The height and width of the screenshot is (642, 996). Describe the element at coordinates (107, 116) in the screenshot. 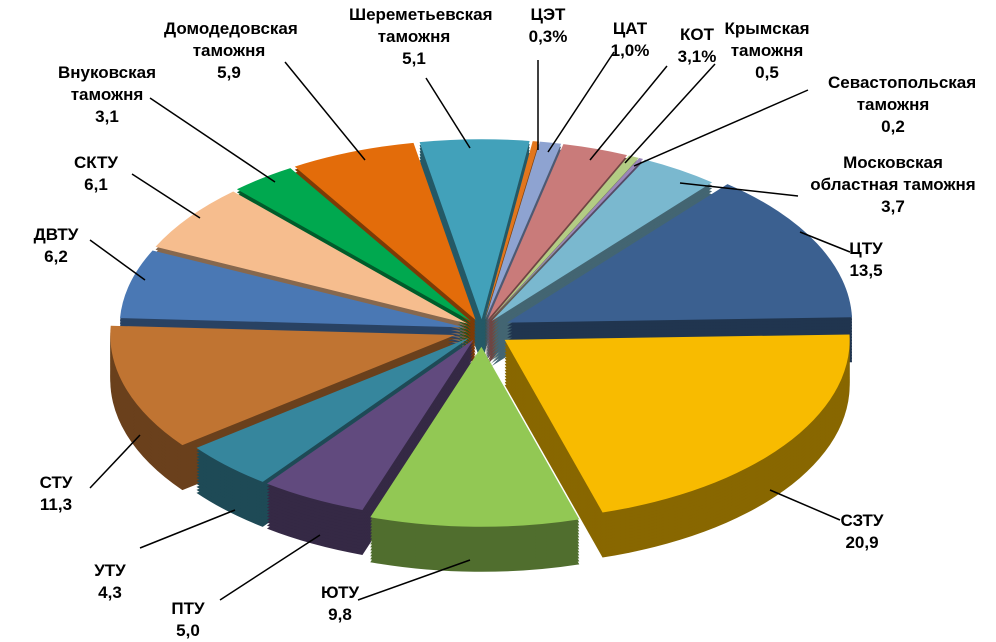

I see `slice-value: 3,1` at that location.